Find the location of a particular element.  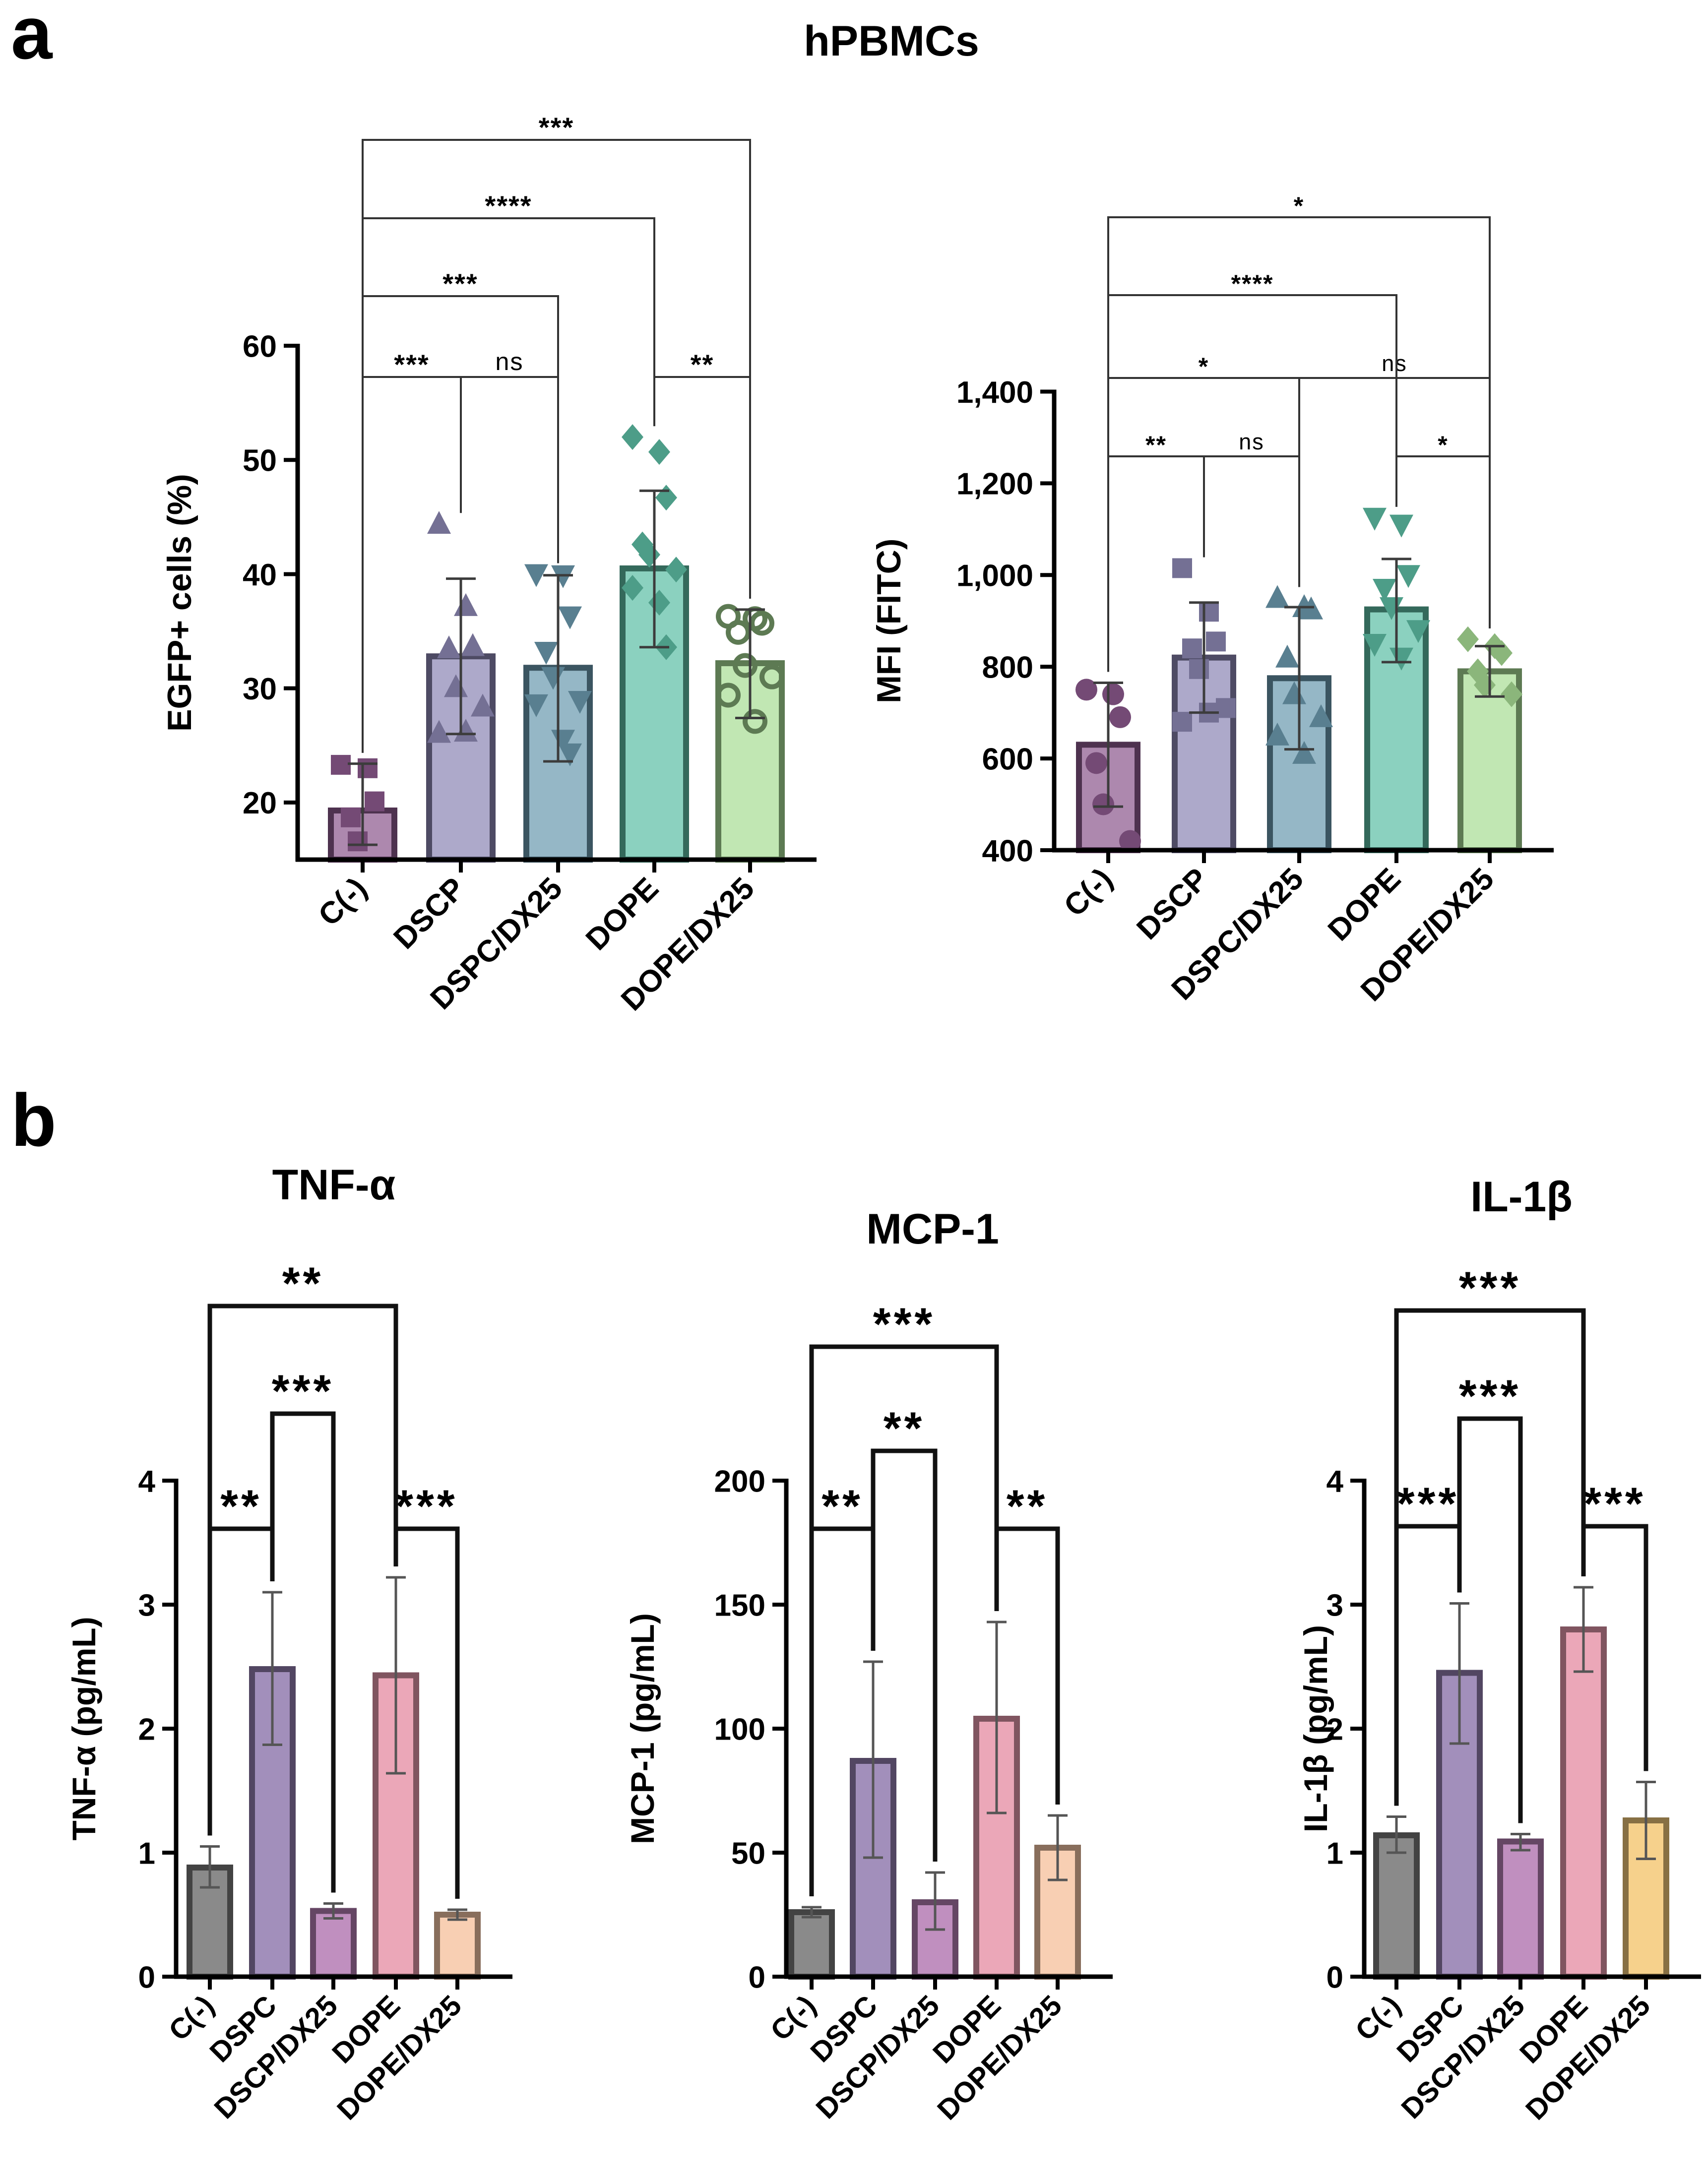

chart-title: MCP-1 is located at coordinates (933, 1229).